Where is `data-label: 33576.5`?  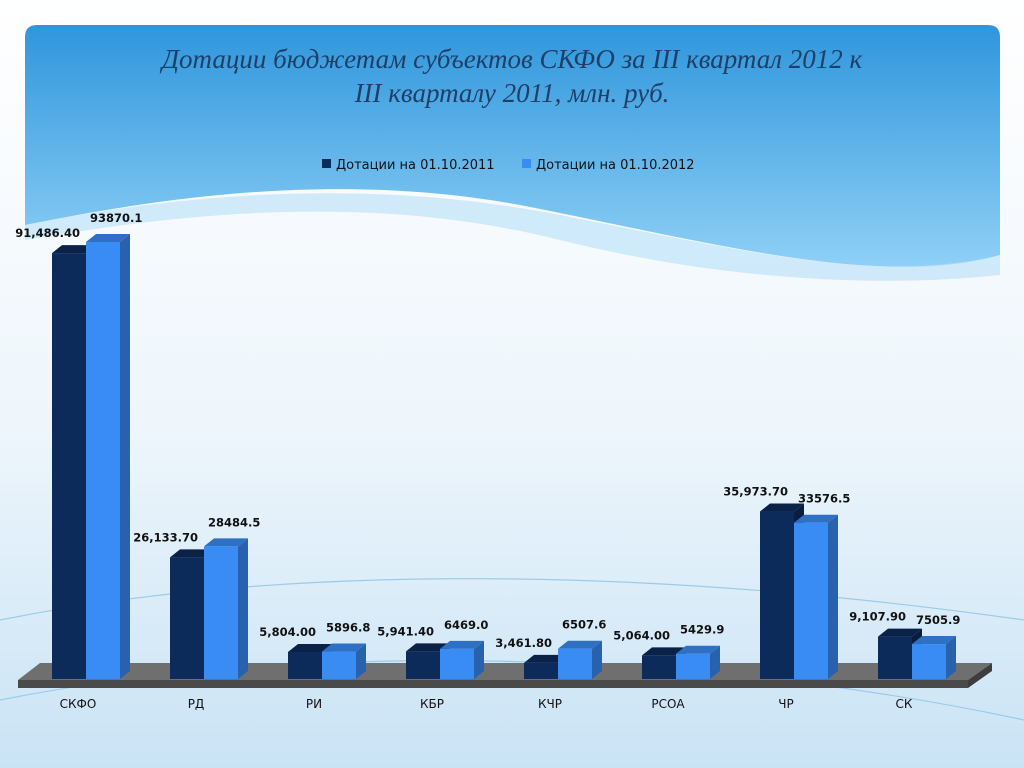
data-label: 33576.5 is located at coordinates (824, 499).